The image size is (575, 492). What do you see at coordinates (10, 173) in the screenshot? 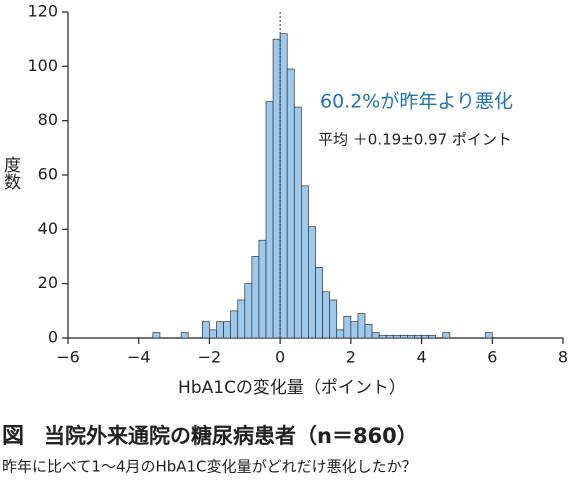
I see `y-axis-label: 度数` at bounding box center [10, 173].